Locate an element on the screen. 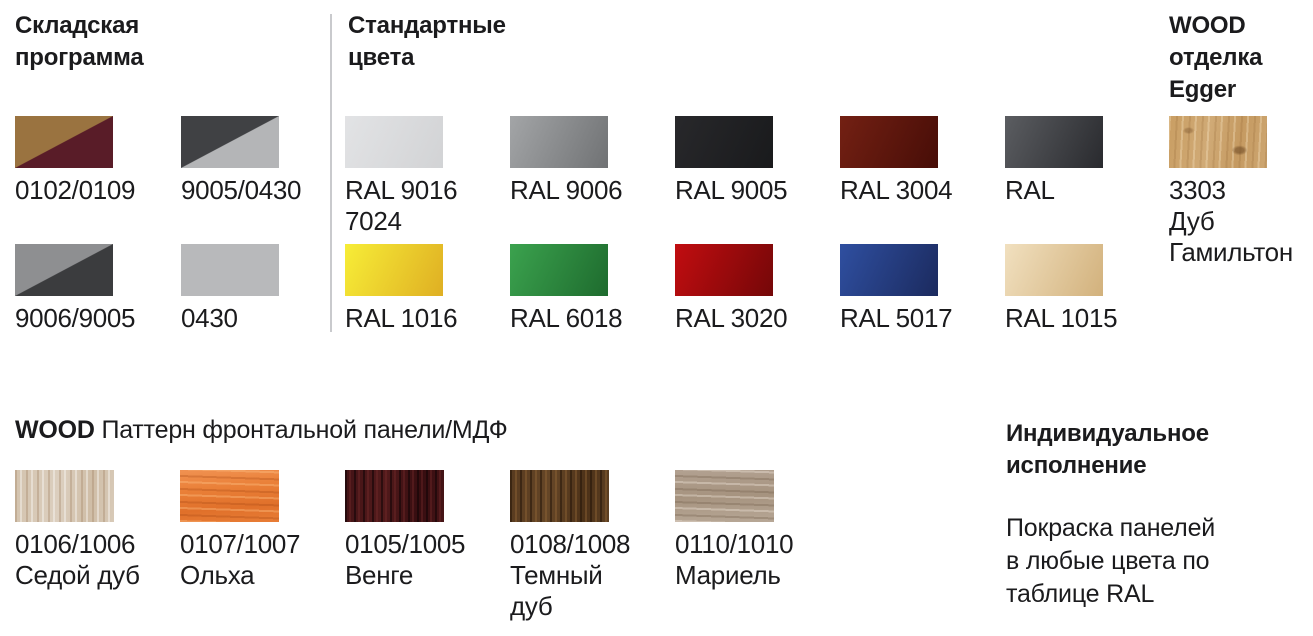 The image size is (1313, 636). swatch-label: RAL 9006 is located at coordinates (566, 190).